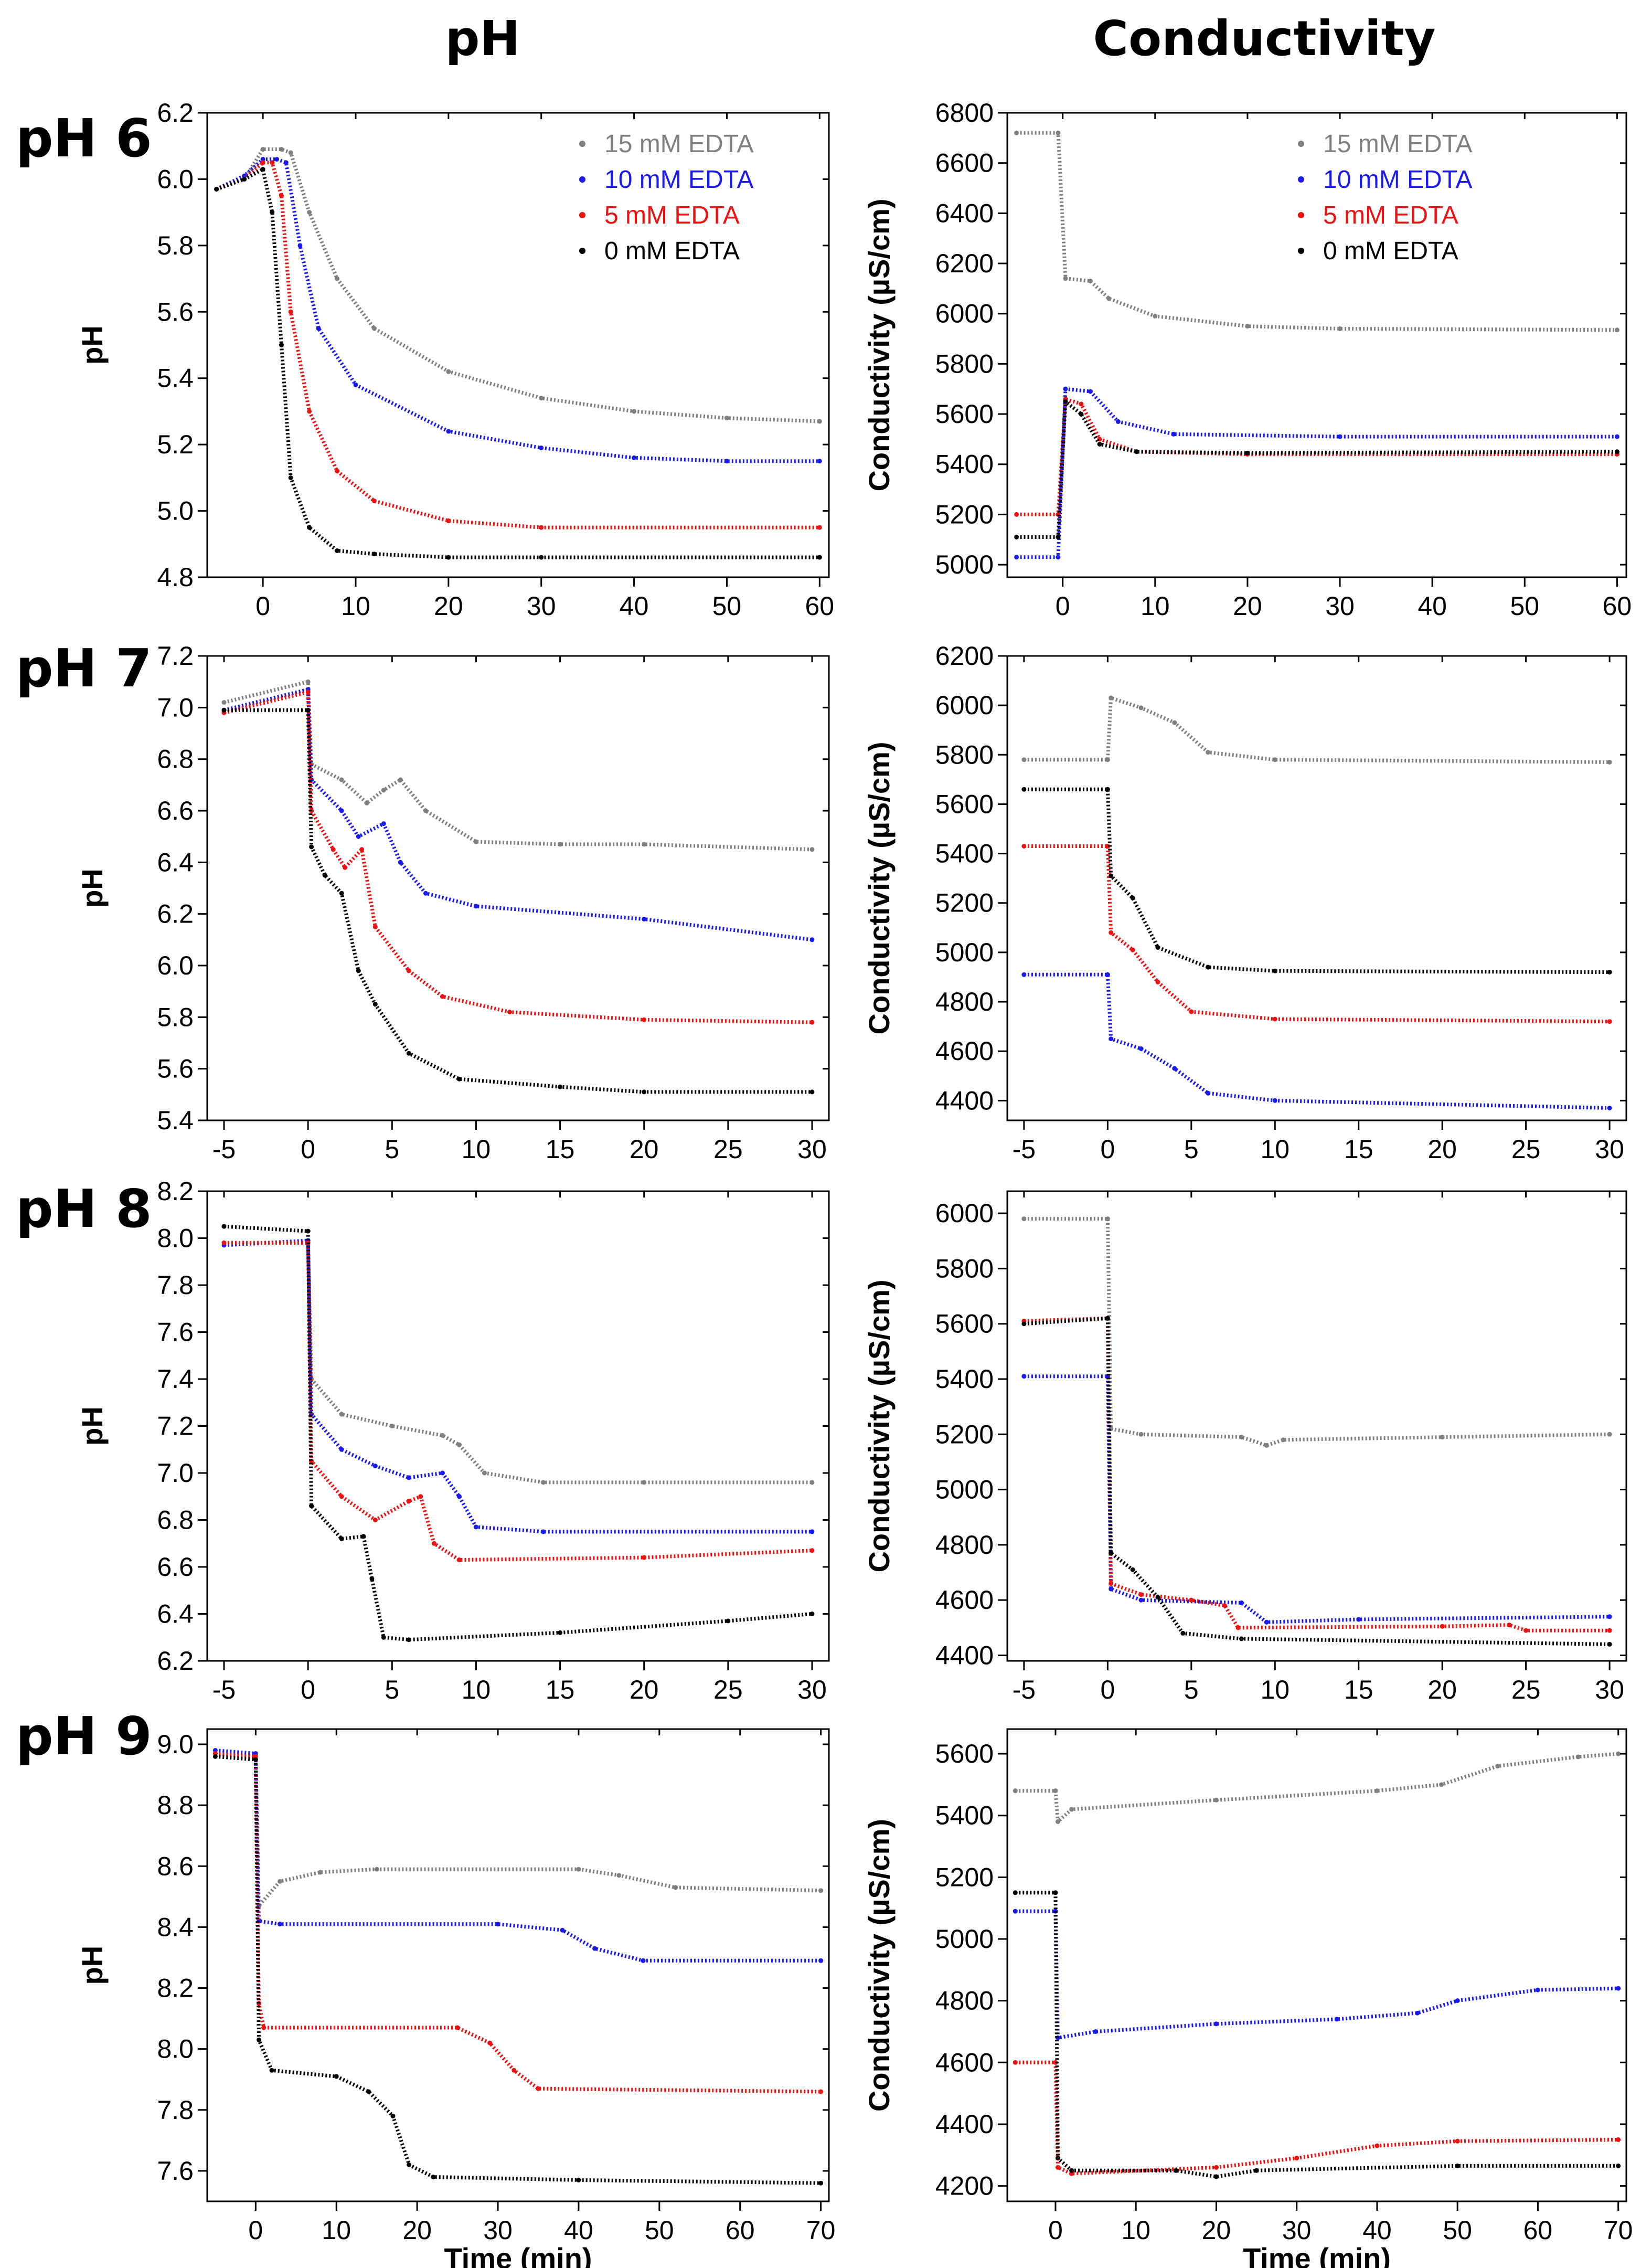  I want to click on x-axis-label-ph9: Time (min), so click(518, 2255).